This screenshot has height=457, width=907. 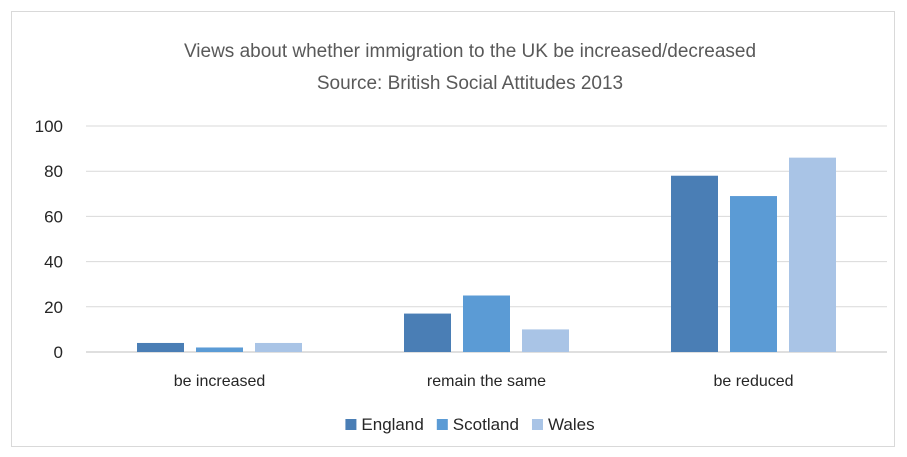 I want to click on legend-label-scotland: Scotland, so click(x=486, y=424).